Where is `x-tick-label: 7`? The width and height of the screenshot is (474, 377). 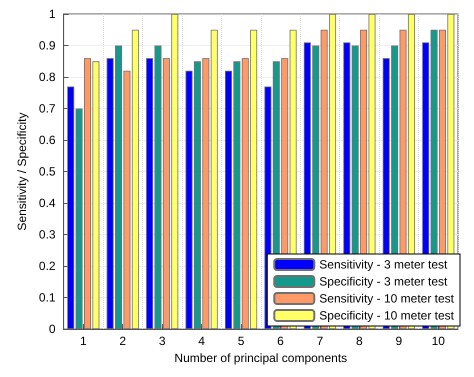
x-tick-label: 7 is located at coordinates (320, 341).